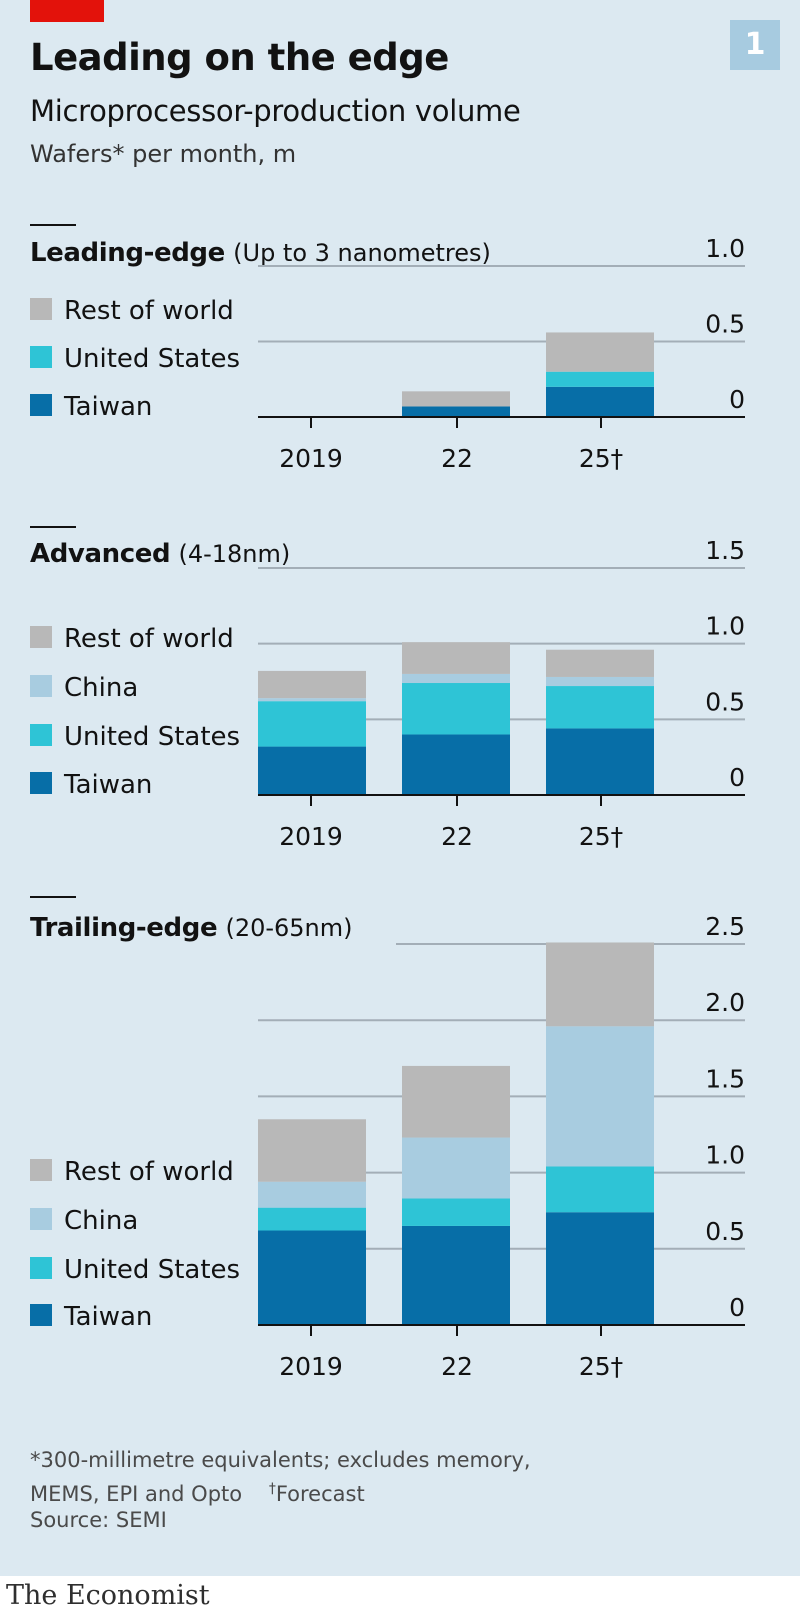 Image resolution: width=800 pixels, height=1621 pixels. I want to click on panel-title-name: Trailing-edge, so click(124, 928).